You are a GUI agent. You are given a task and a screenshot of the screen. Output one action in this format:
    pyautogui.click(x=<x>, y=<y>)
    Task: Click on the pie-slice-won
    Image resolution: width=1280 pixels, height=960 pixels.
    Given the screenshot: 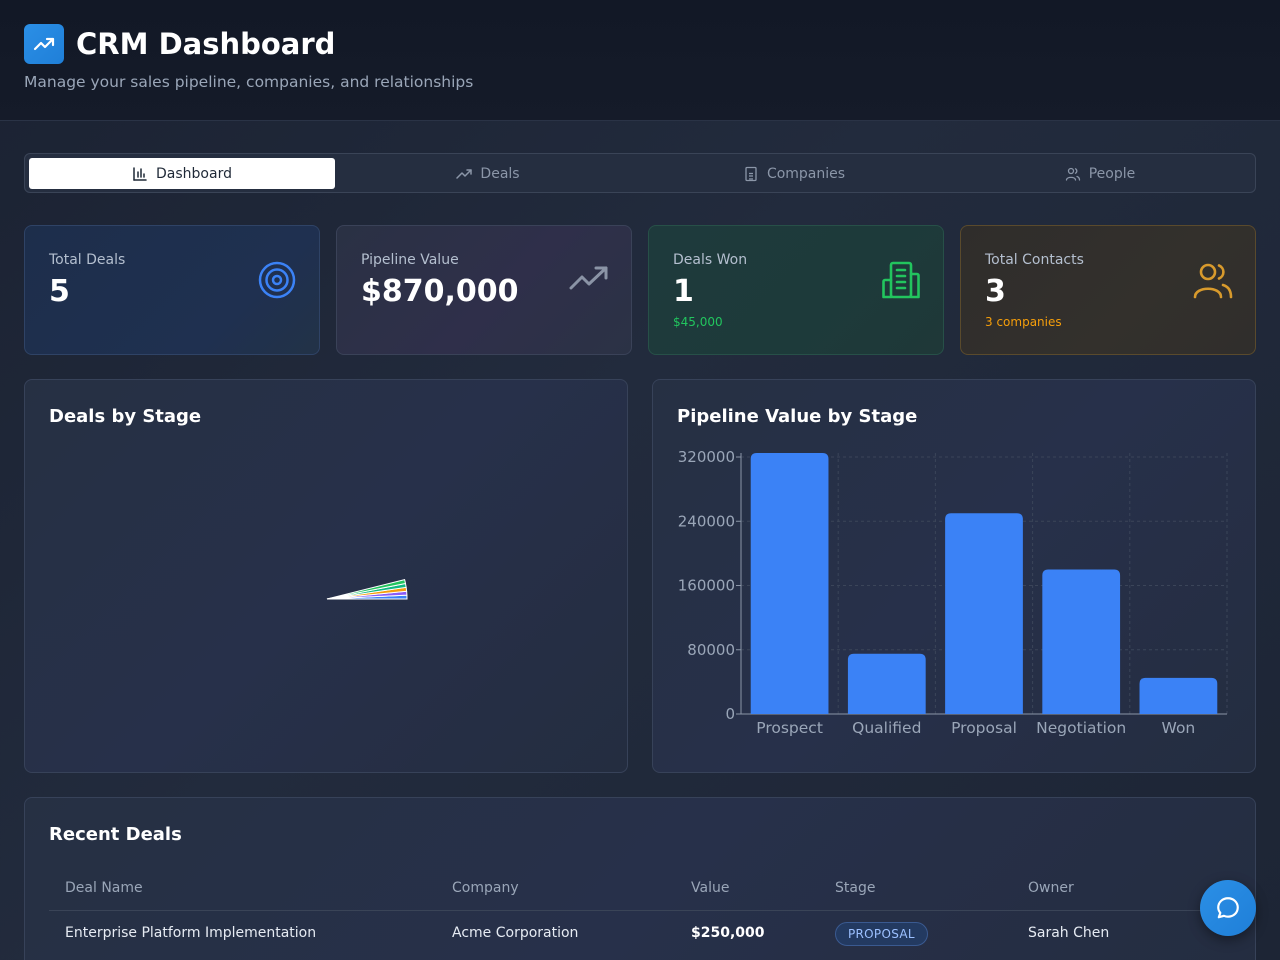 What is the action you would take?
    pyautogui.click(x=366, y=589)
    